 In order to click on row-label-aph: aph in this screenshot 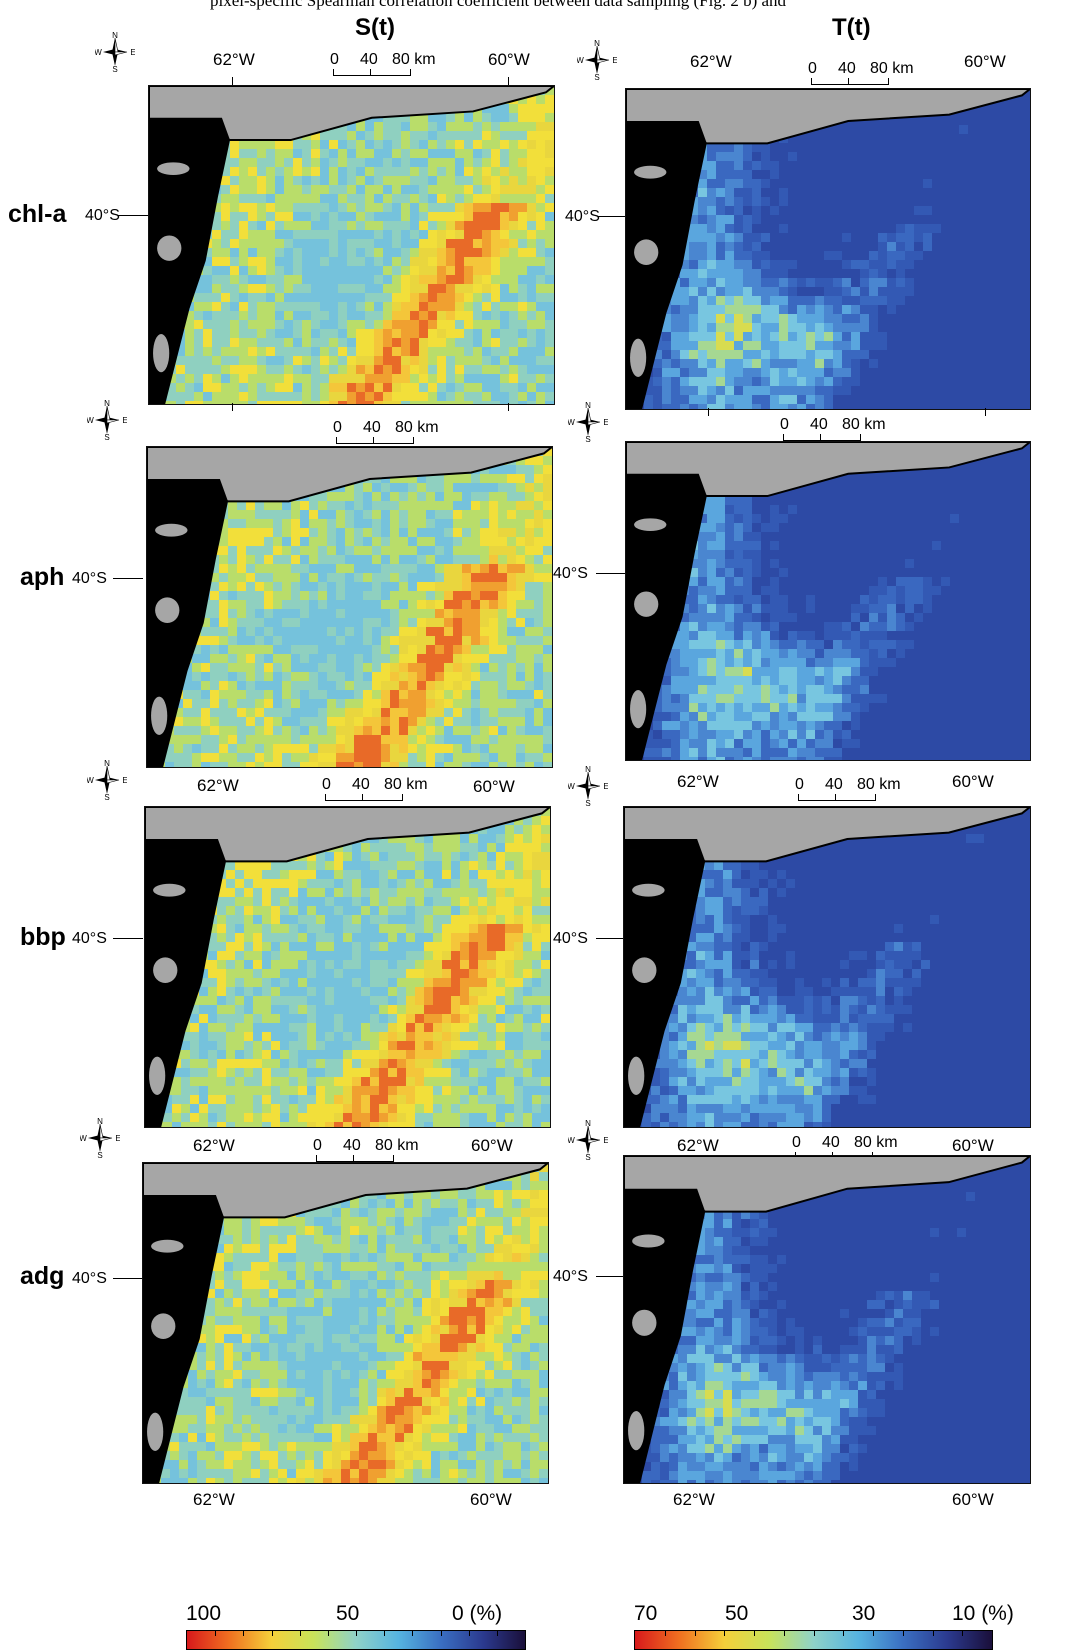, I will do `click(42, 577)`.